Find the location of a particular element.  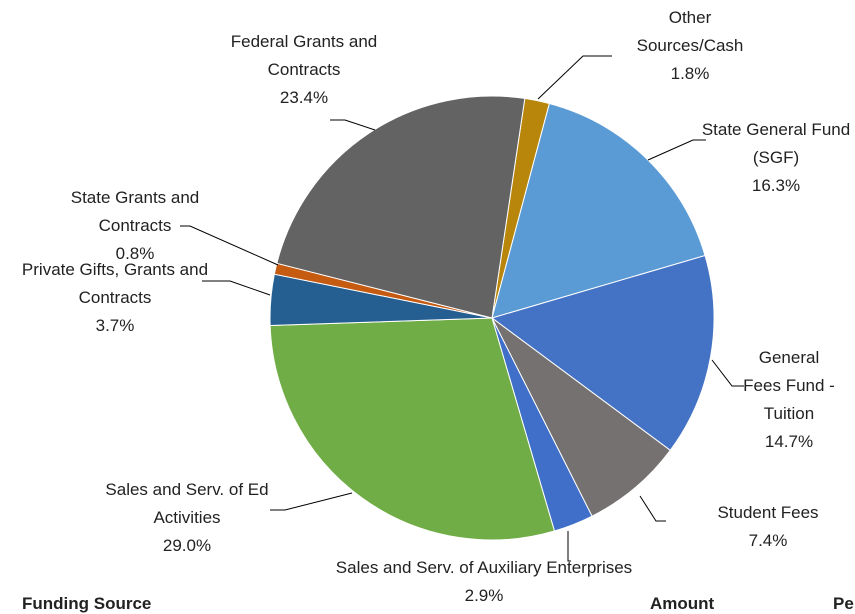

value-label: 3.7% is located at coordinates (115, 325).